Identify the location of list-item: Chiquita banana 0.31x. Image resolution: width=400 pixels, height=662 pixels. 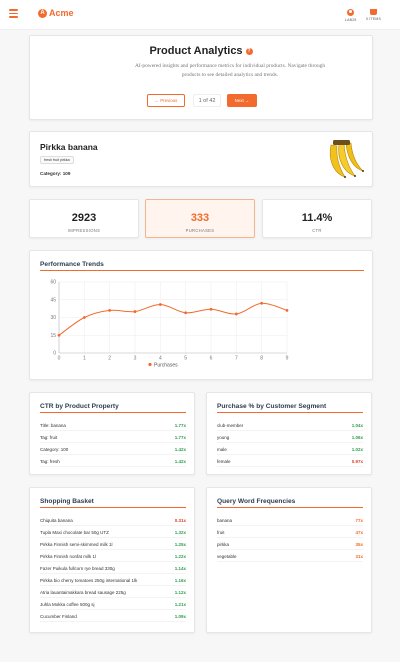
(113, 521).